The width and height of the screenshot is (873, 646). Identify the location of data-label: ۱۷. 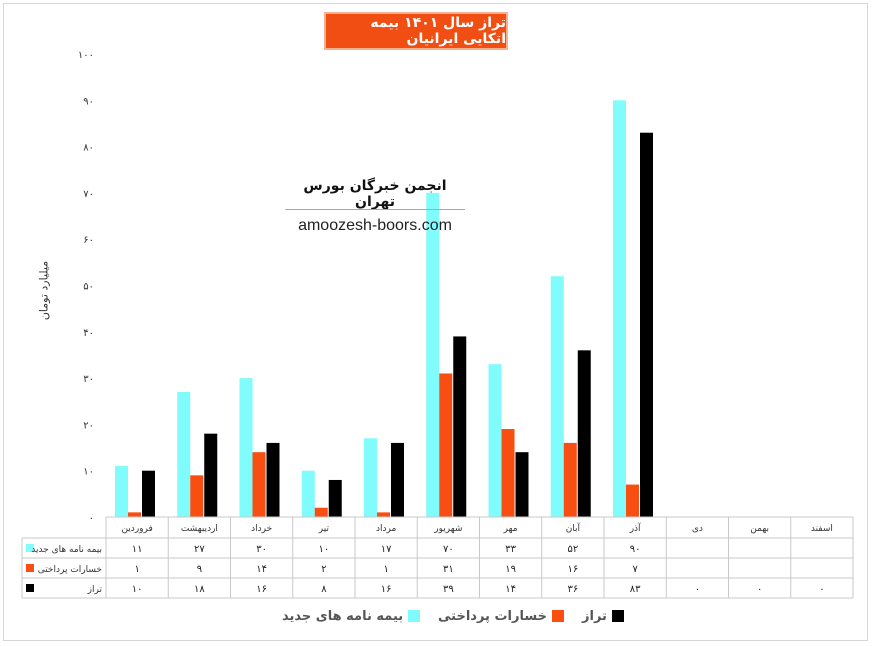
(386, 549).